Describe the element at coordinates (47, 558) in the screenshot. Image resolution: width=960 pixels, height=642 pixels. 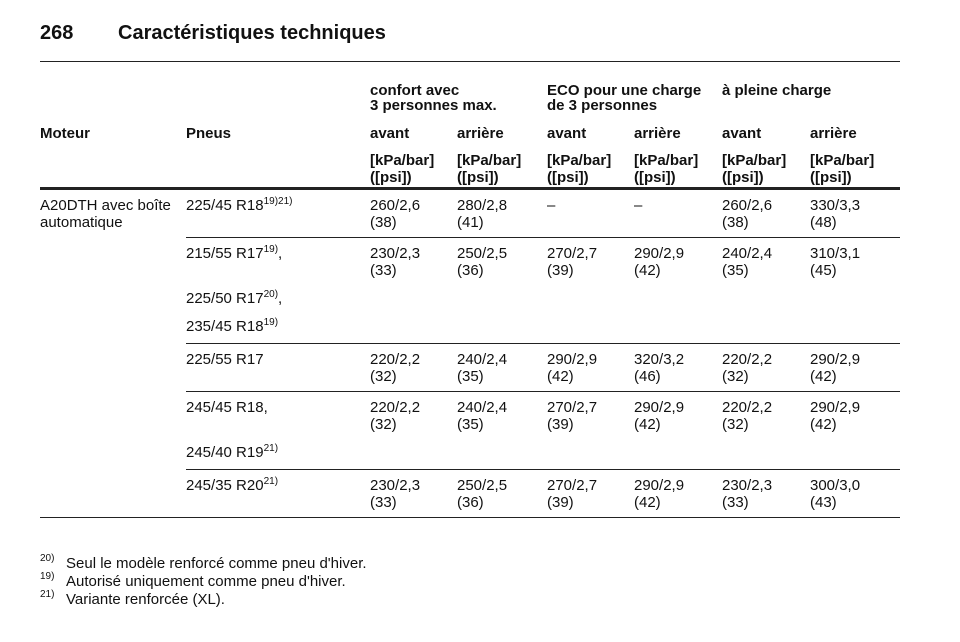
I see `footnote-marker: 20)` at that location.